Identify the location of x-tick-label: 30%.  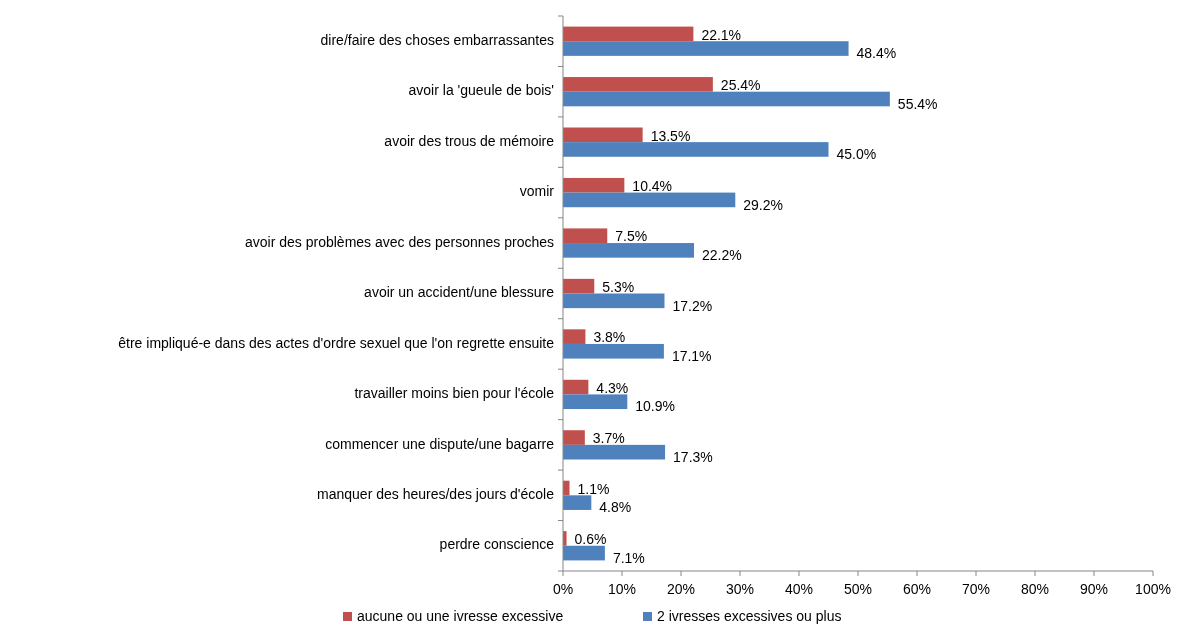
(740, 589).